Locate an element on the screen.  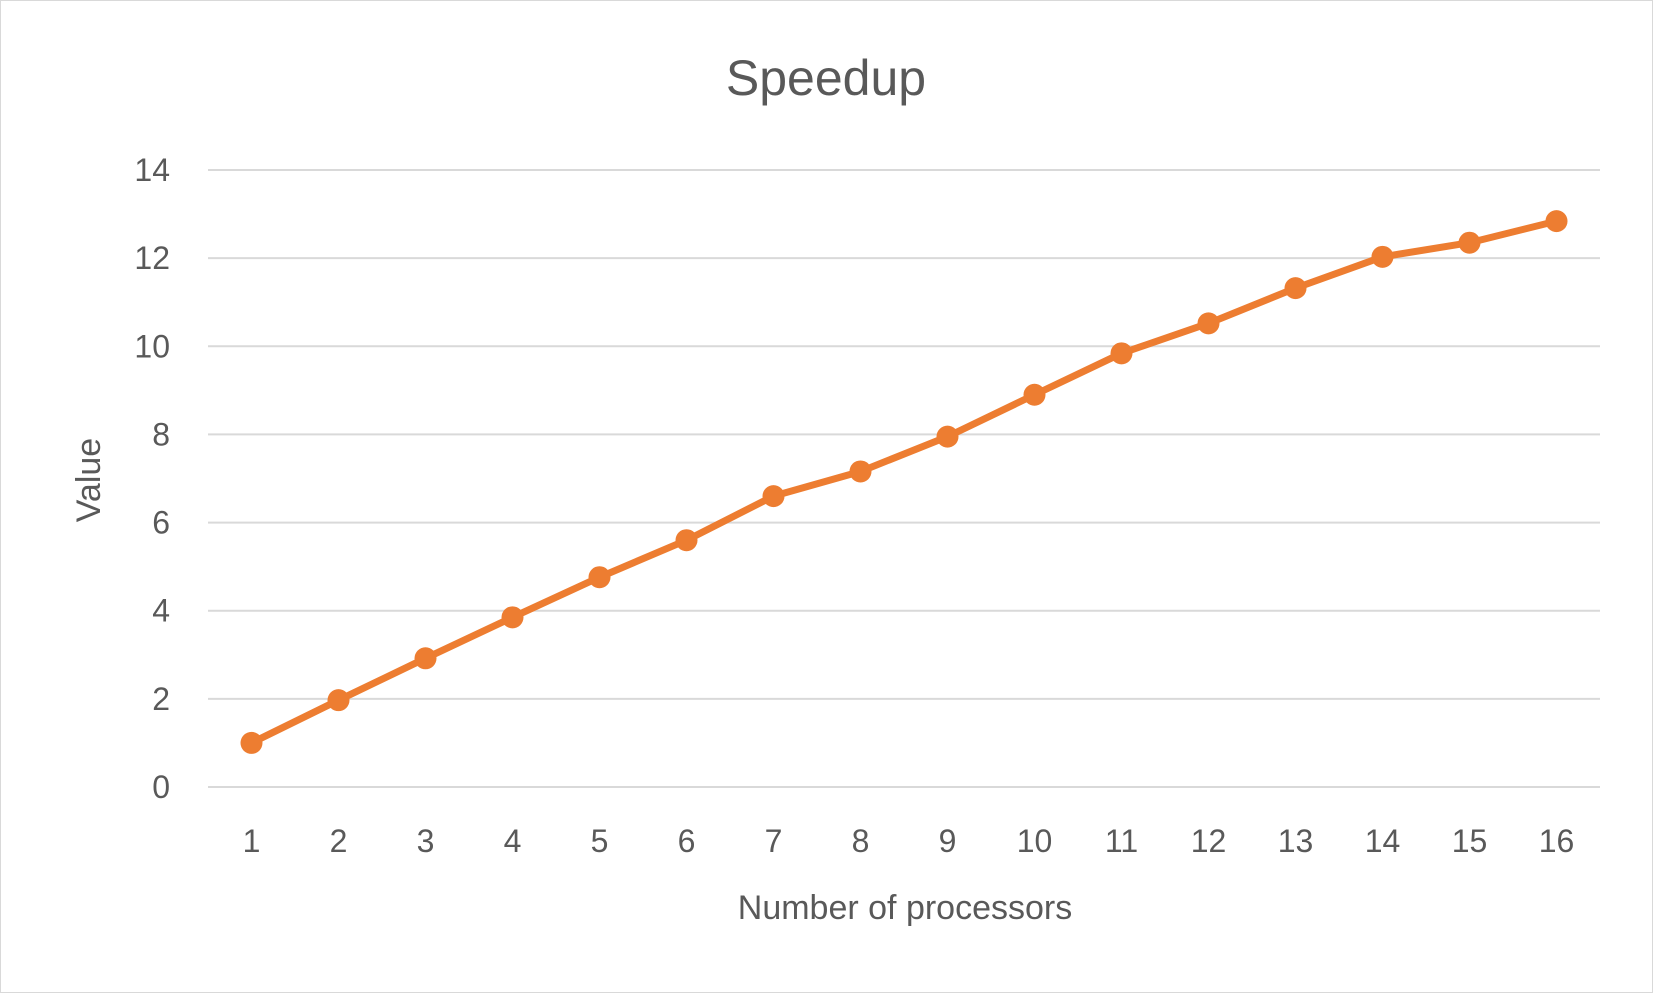
x-tick-label: 13 is located at coordinates (1296, 841).